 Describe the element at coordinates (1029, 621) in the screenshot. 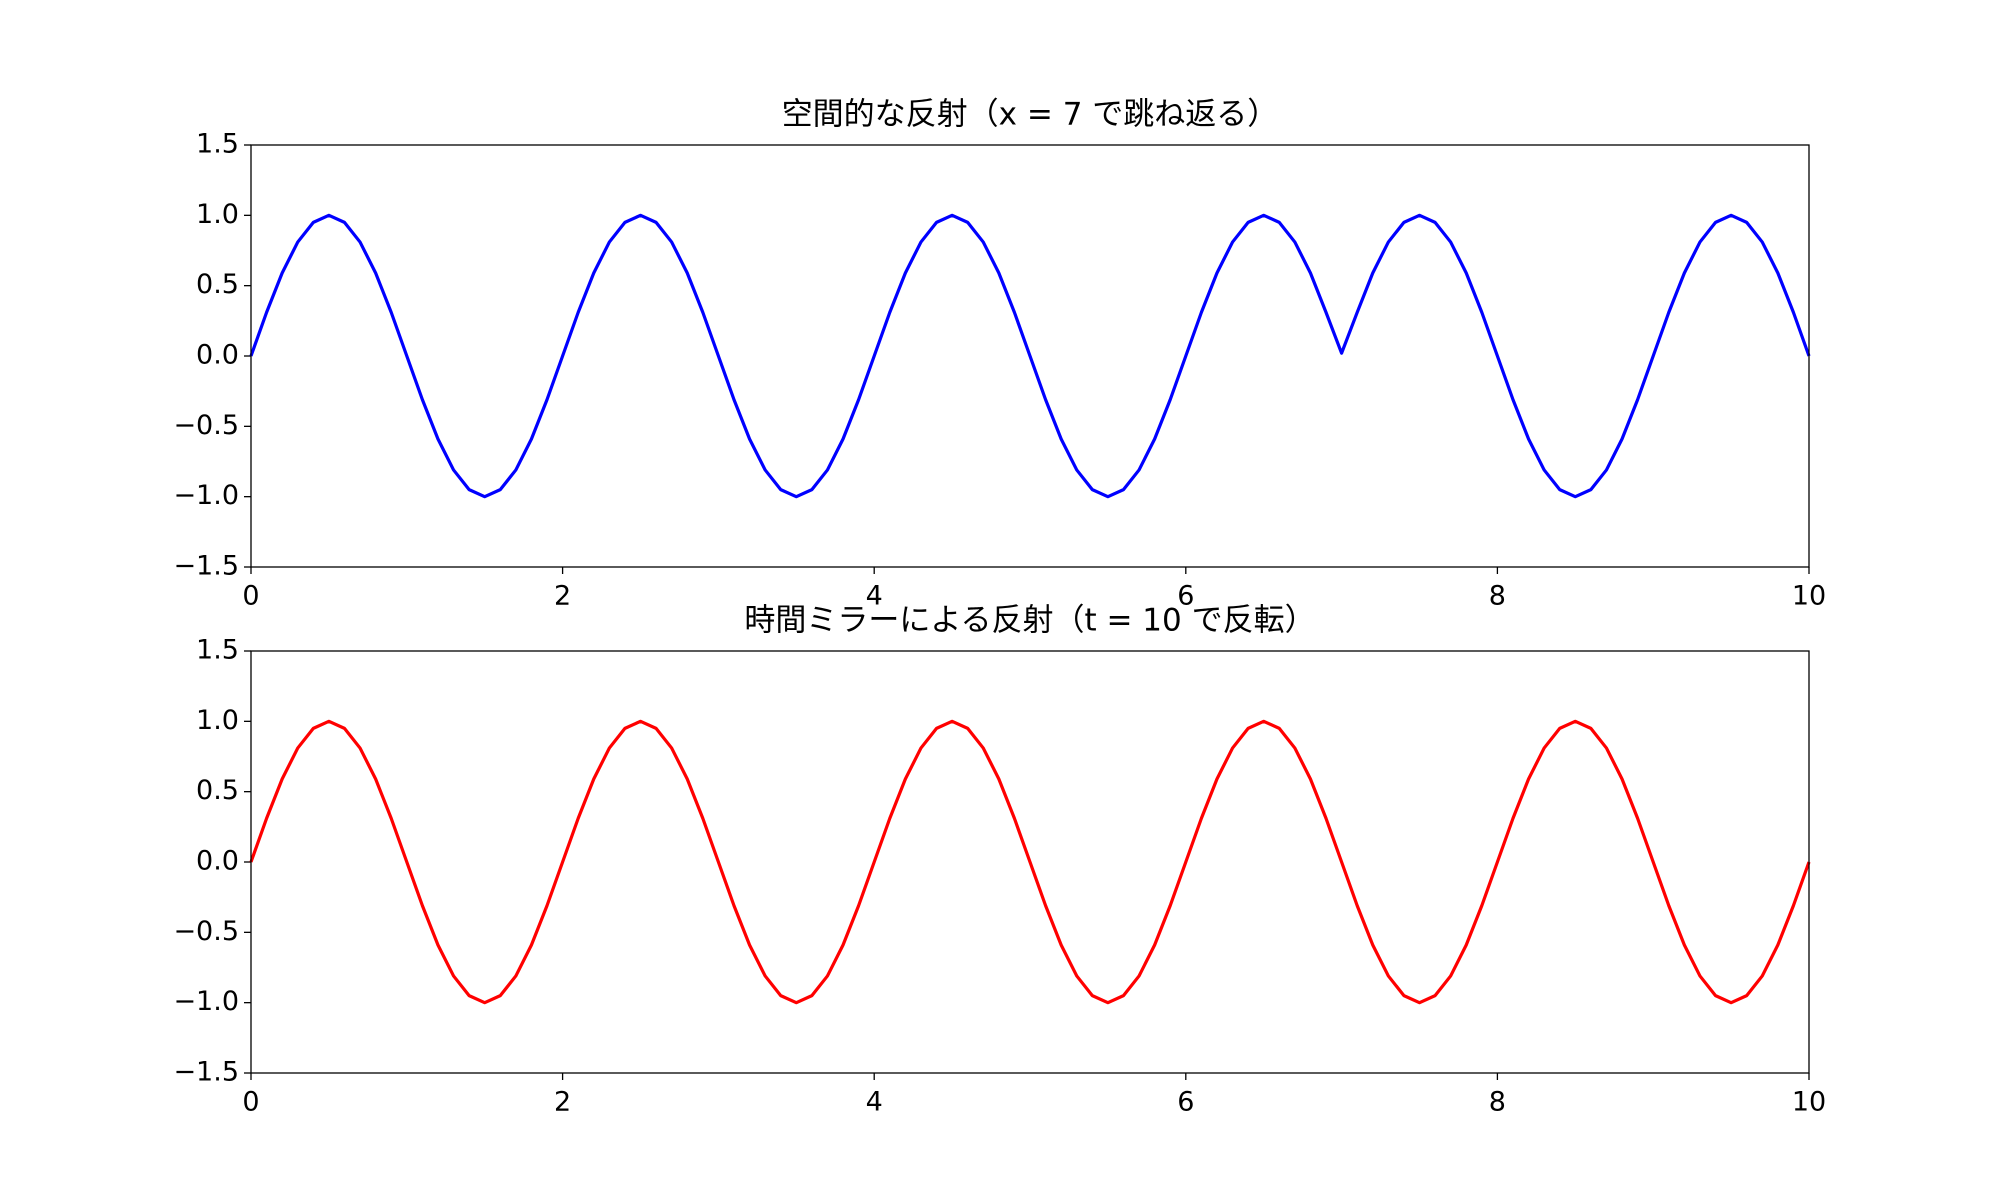

I see `chart-title: 時間ミラーによる反射（t = 10 で反転）` at that location.